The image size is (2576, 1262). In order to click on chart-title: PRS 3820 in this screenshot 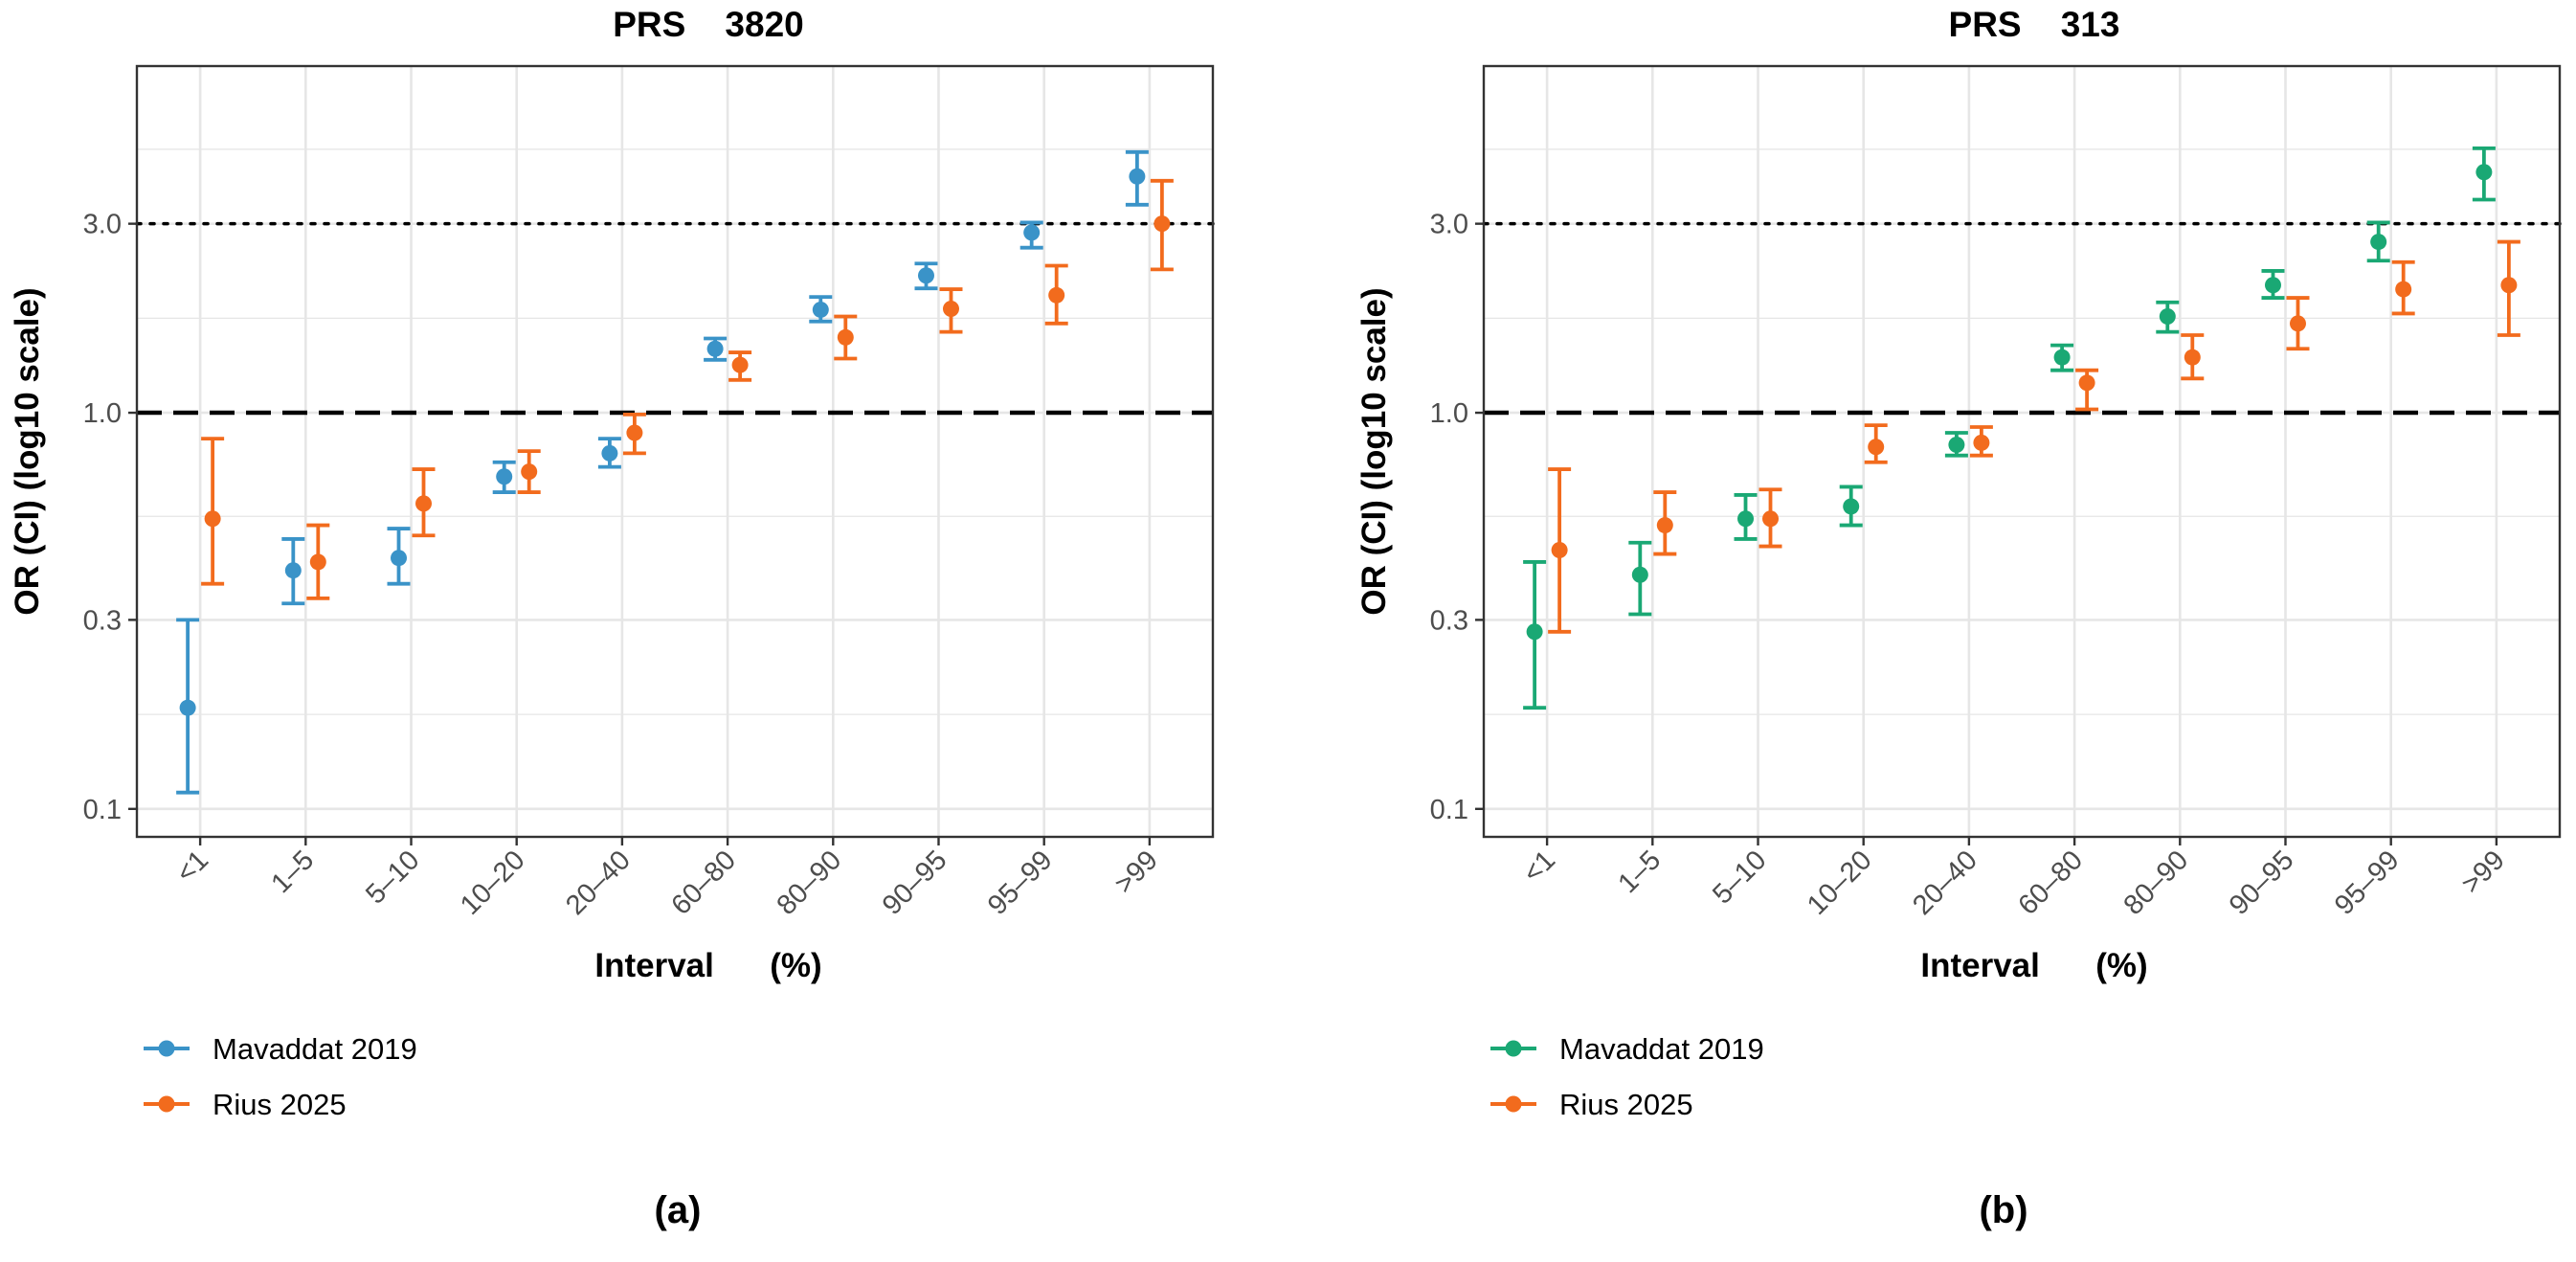, I will do `click(709, 25)`.